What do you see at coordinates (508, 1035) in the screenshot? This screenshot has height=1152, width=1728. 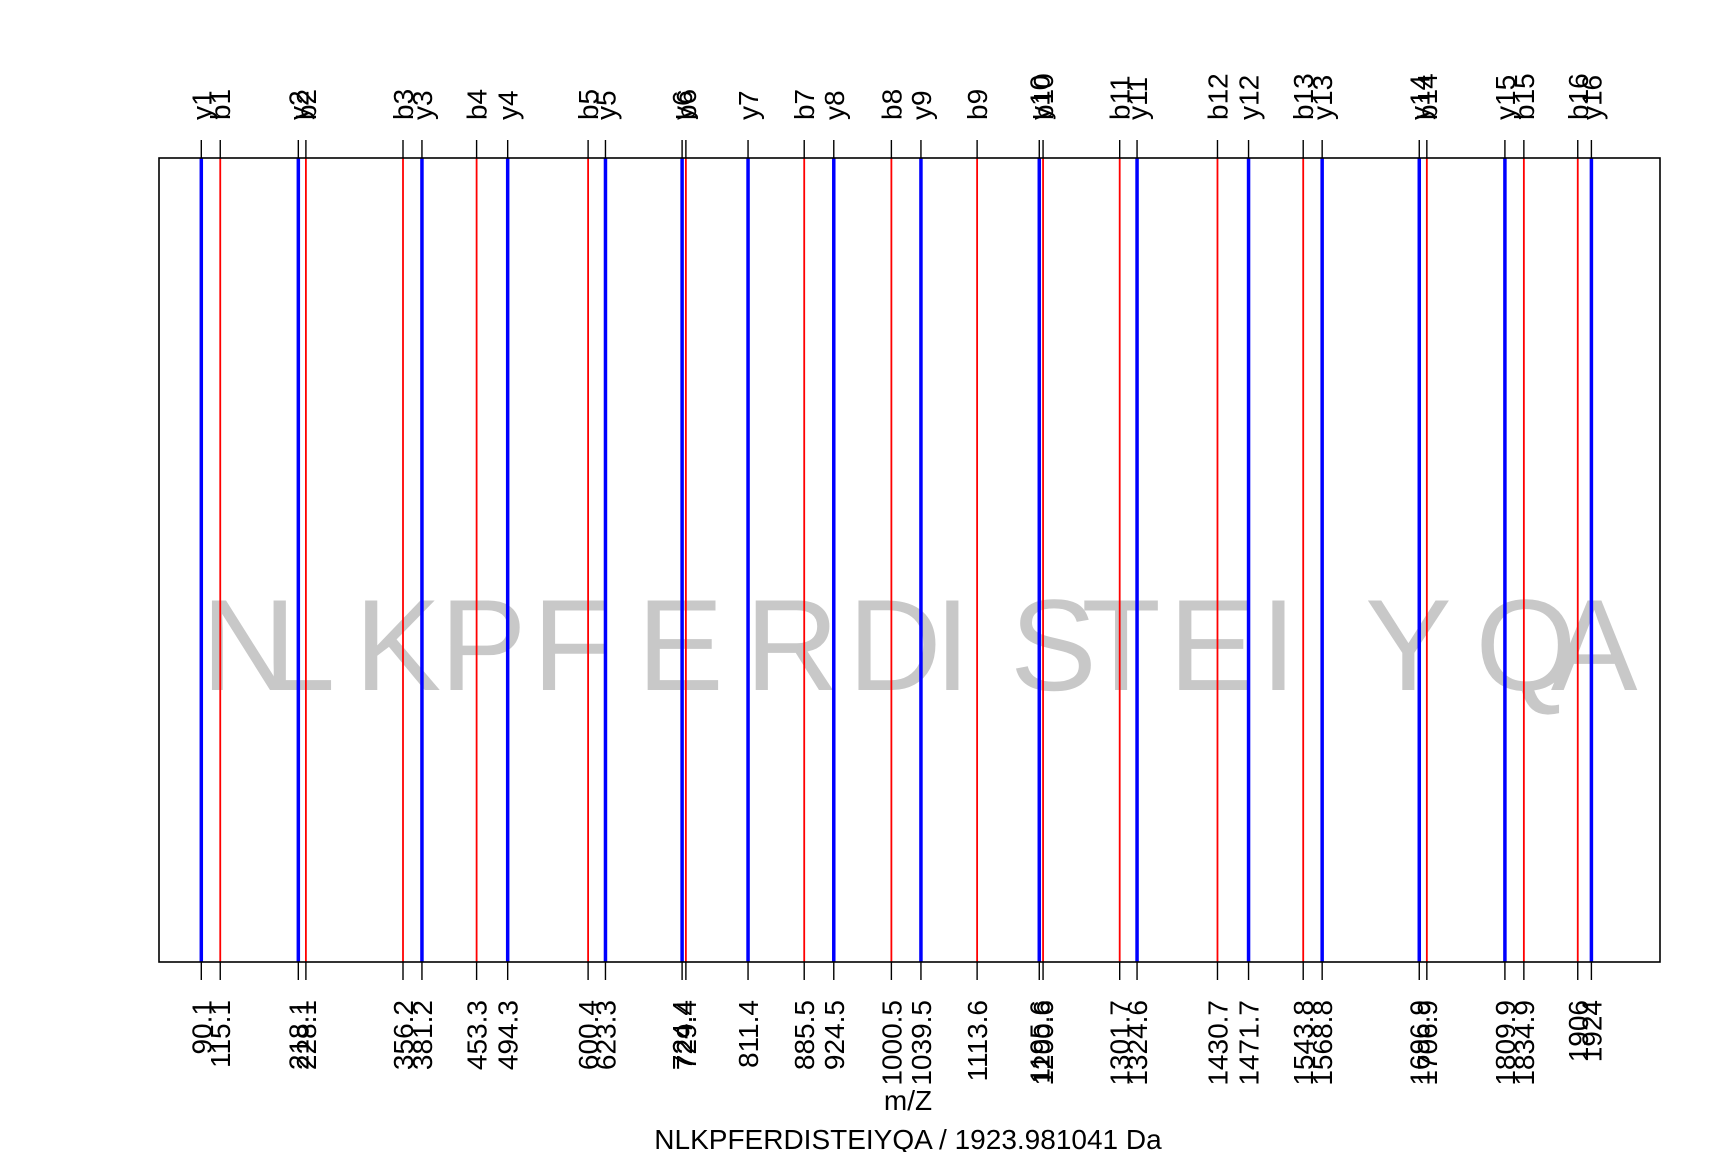 I see `y-mz-label: 494.3` at bounding box center [508, 1035].